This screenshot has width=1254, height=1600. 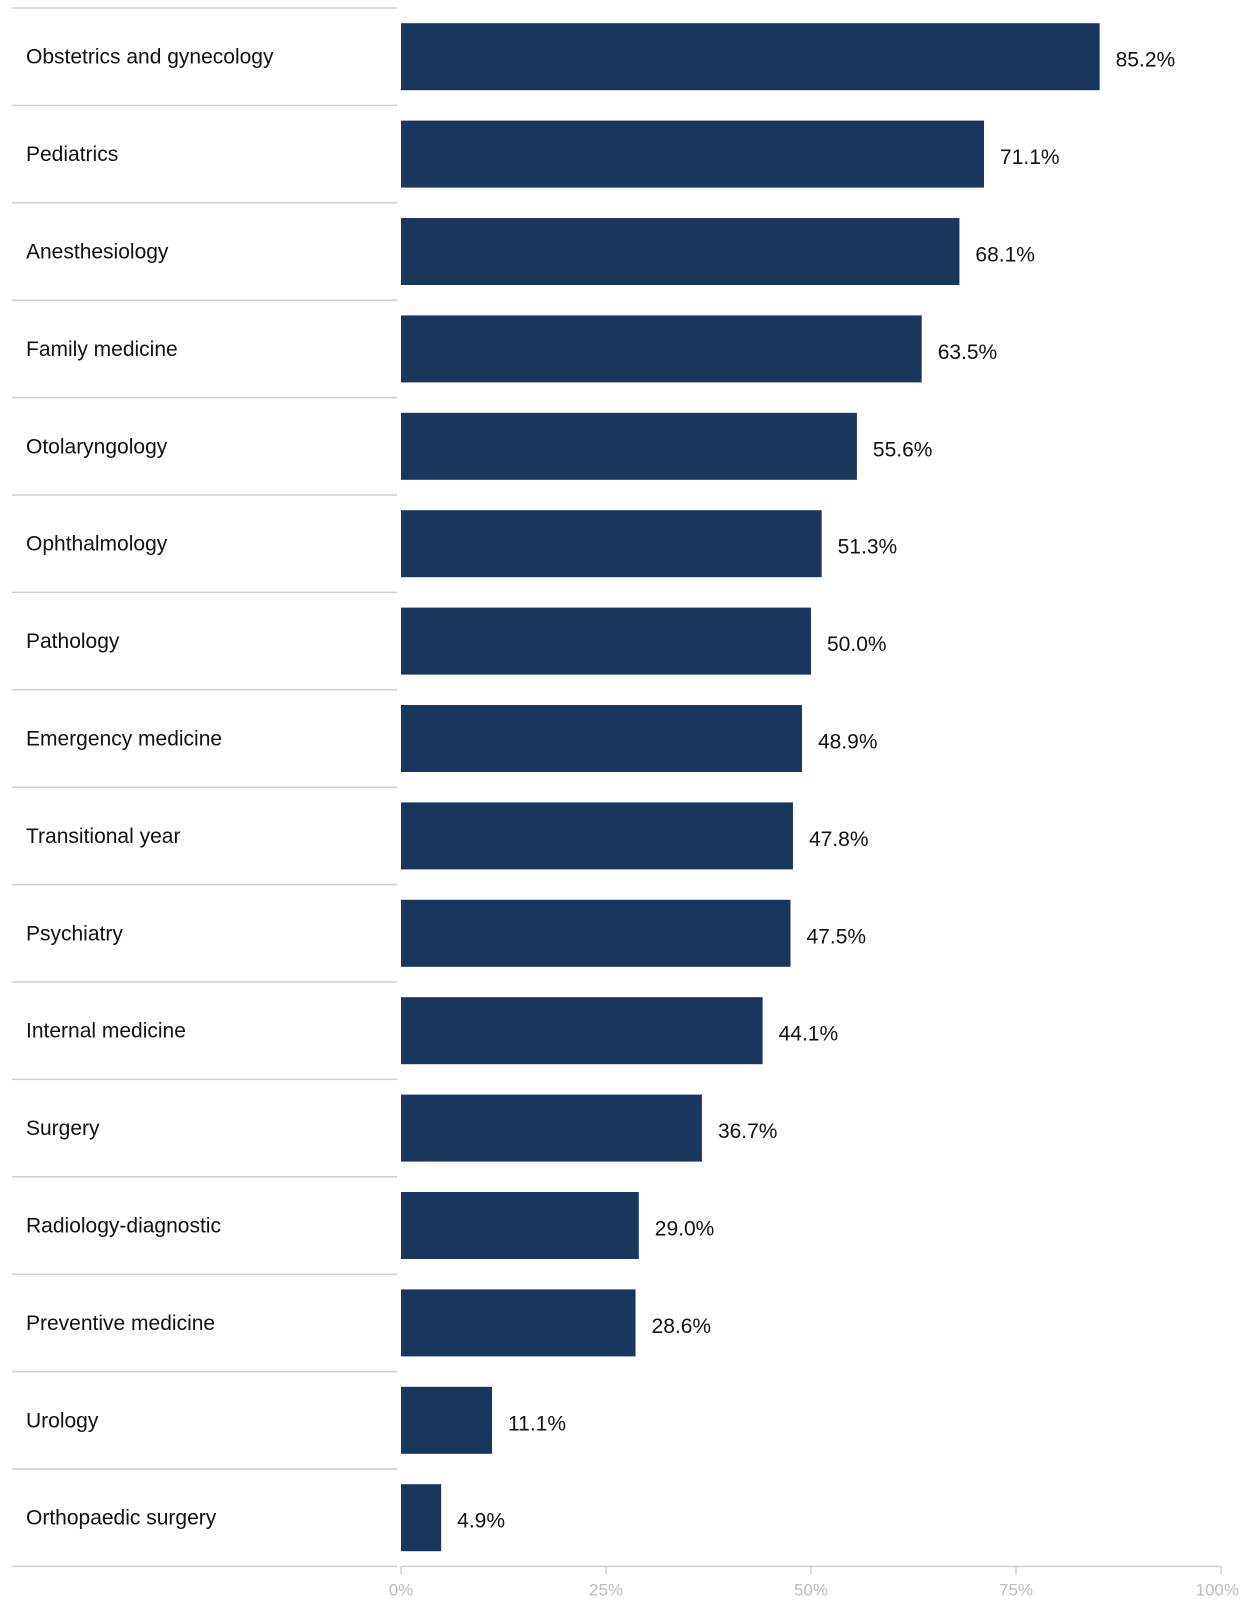 What do you see at coordinates (848, 742) in the screenshot?
I see `data-label: 48.9%` at bounding box center [848, 742].